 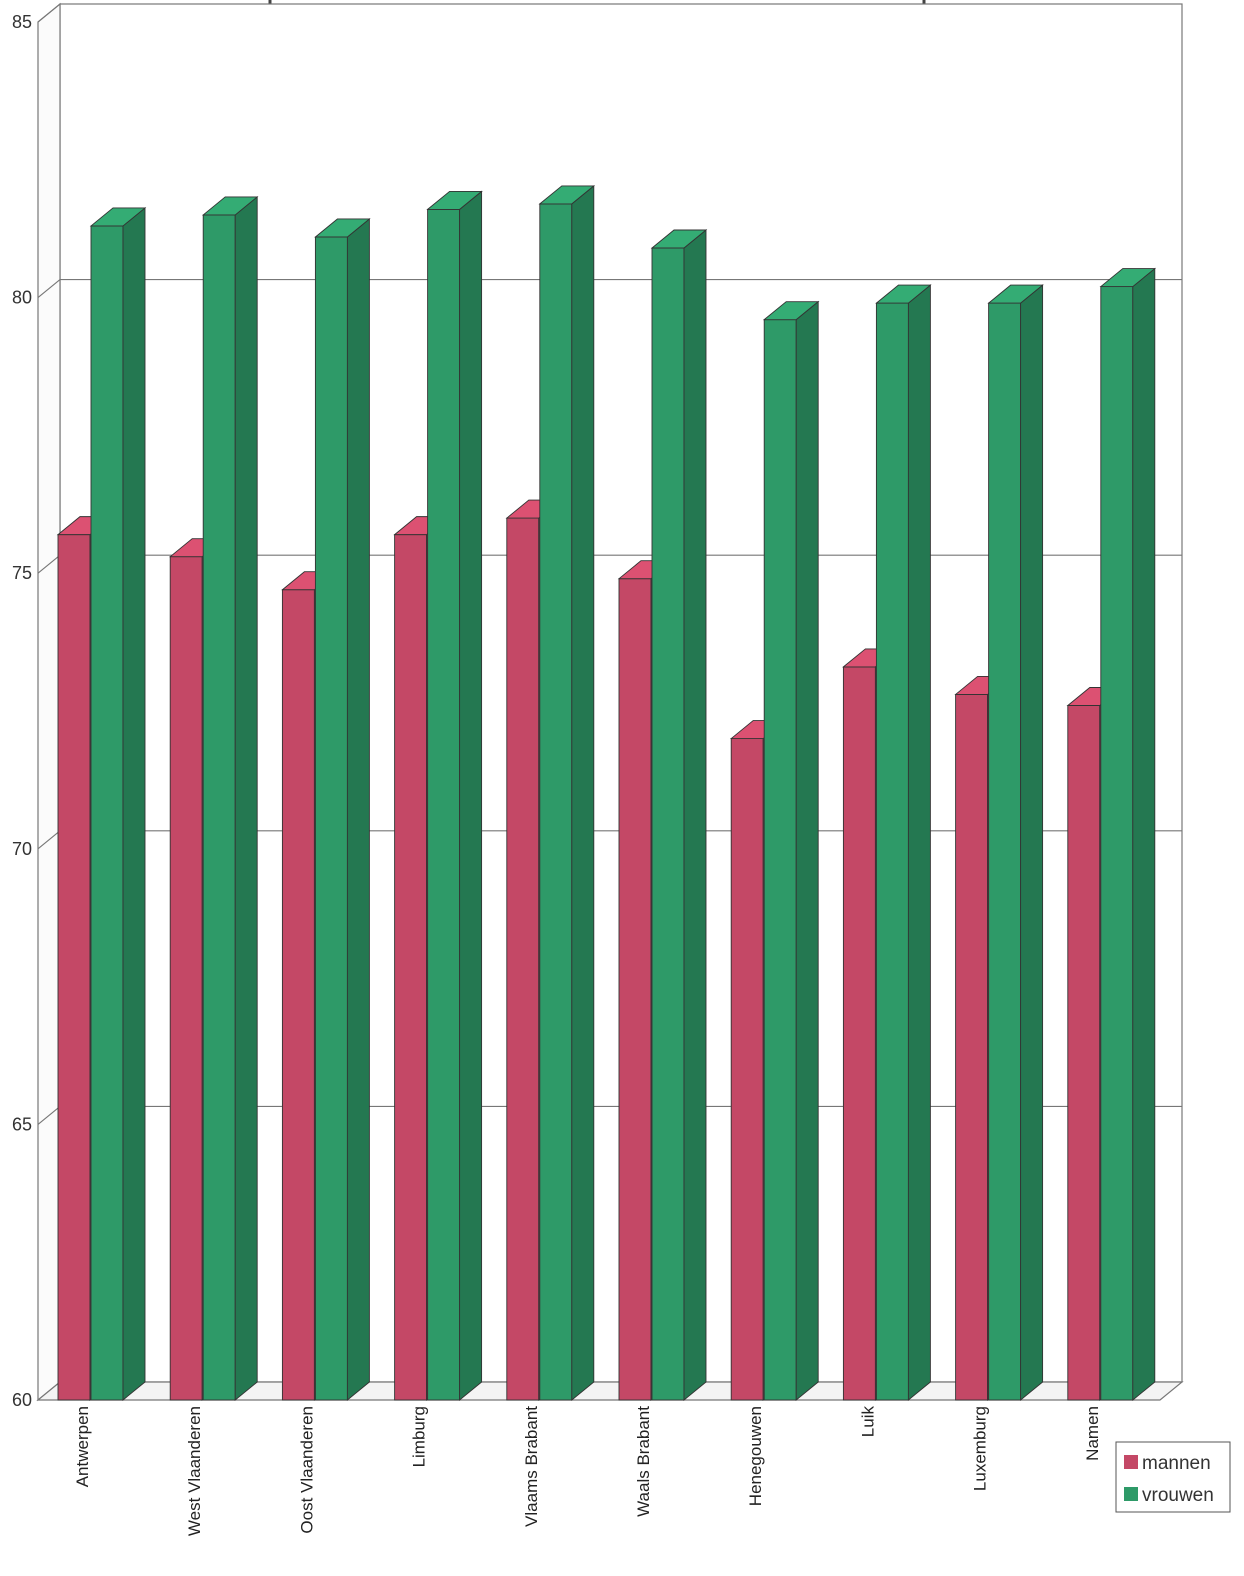 I want to click on x-category-label: West Vlaanderen, so click(x=194, y=1471).